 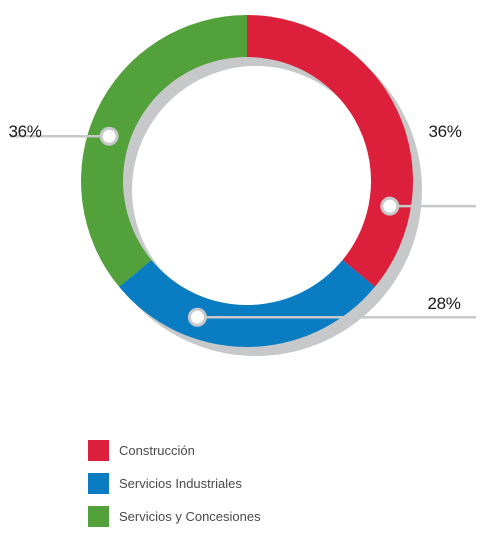 I want to click on leader-construccion-marker, so click(x=390, y=206).